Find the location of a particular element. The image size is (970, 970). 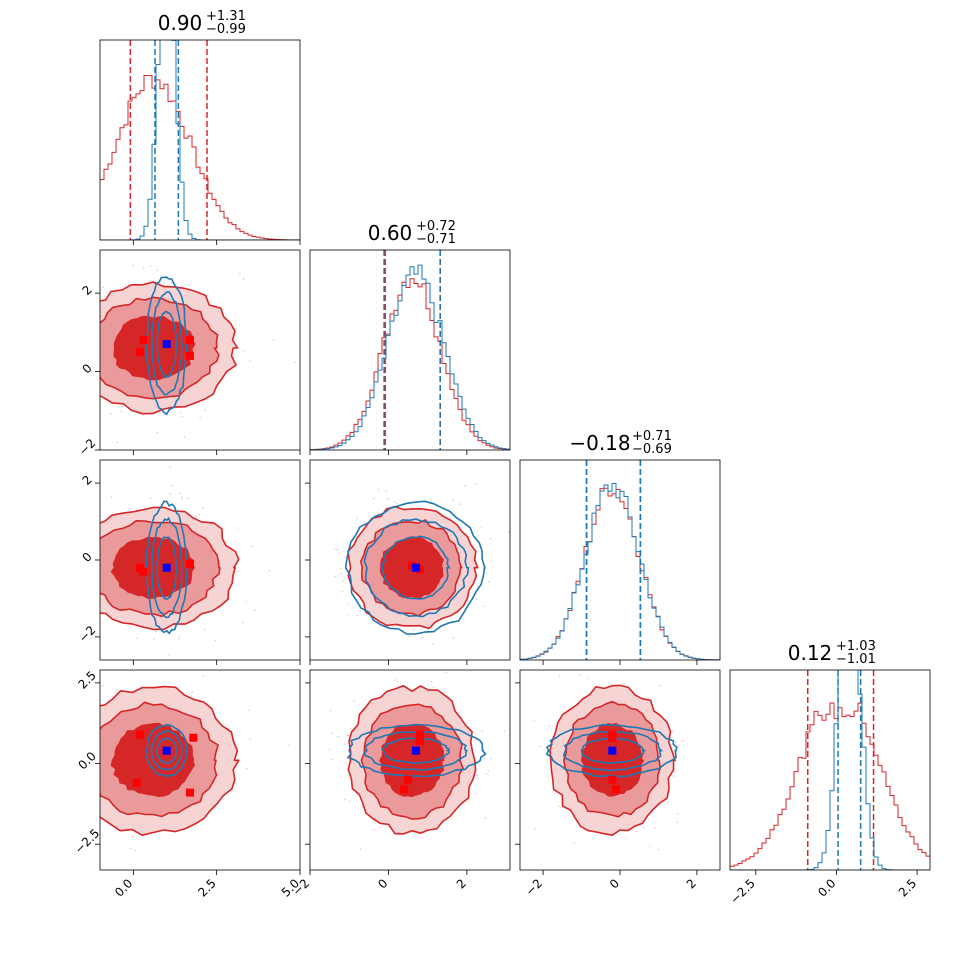

y-tick-label: 0 is located at coordinates (87, 368).